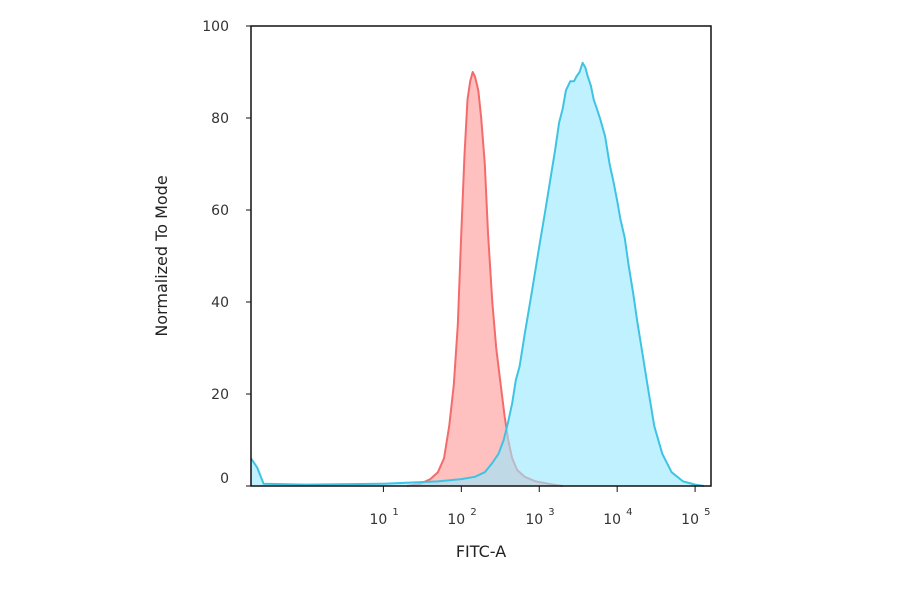 The width and height of the screenshot is (900, 594). Describe the element at coordinates (220, 211) in the screenshot. I see `y-tick-label: 60` at that location.